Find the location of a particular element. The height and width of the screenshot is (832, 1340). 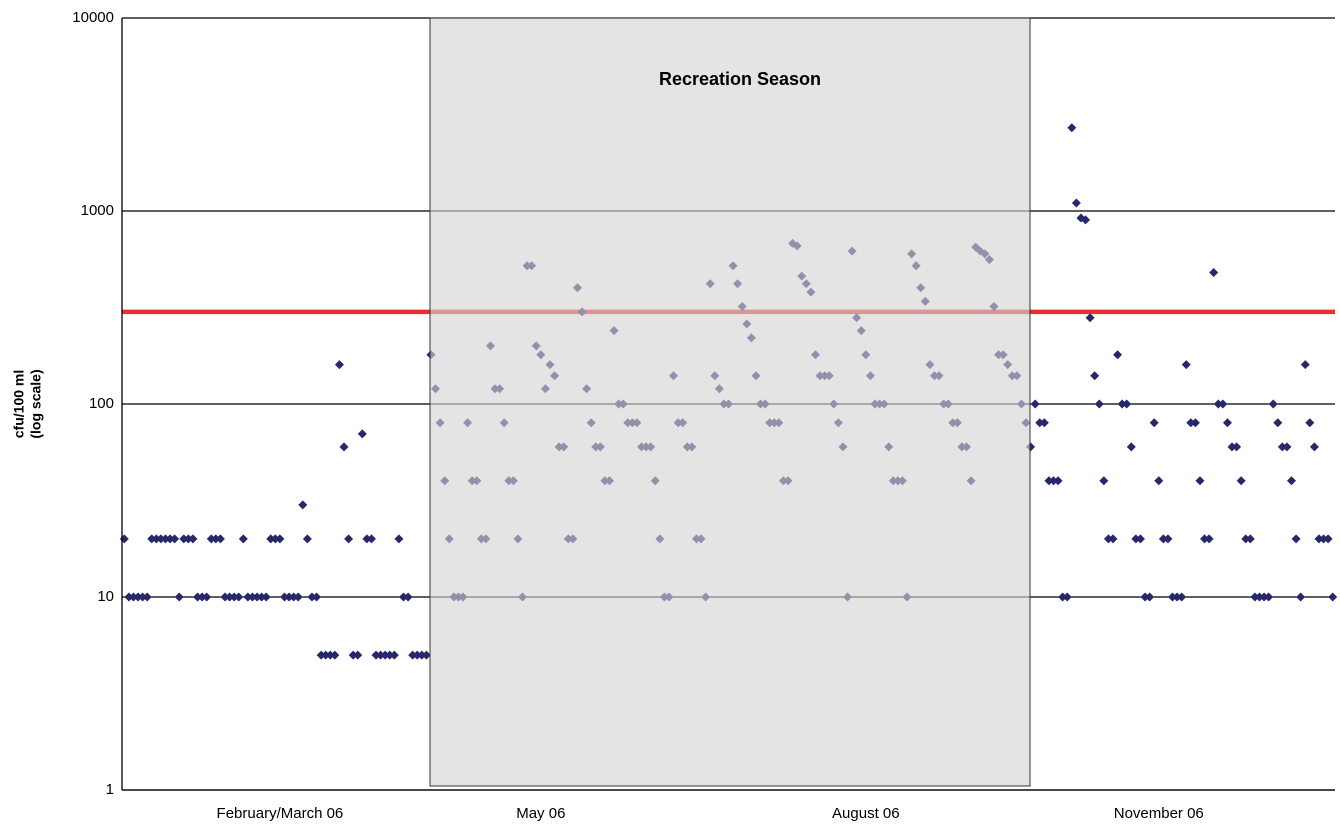

y-axis-label: cfu/100 ml is located at coordinates (19, 404).